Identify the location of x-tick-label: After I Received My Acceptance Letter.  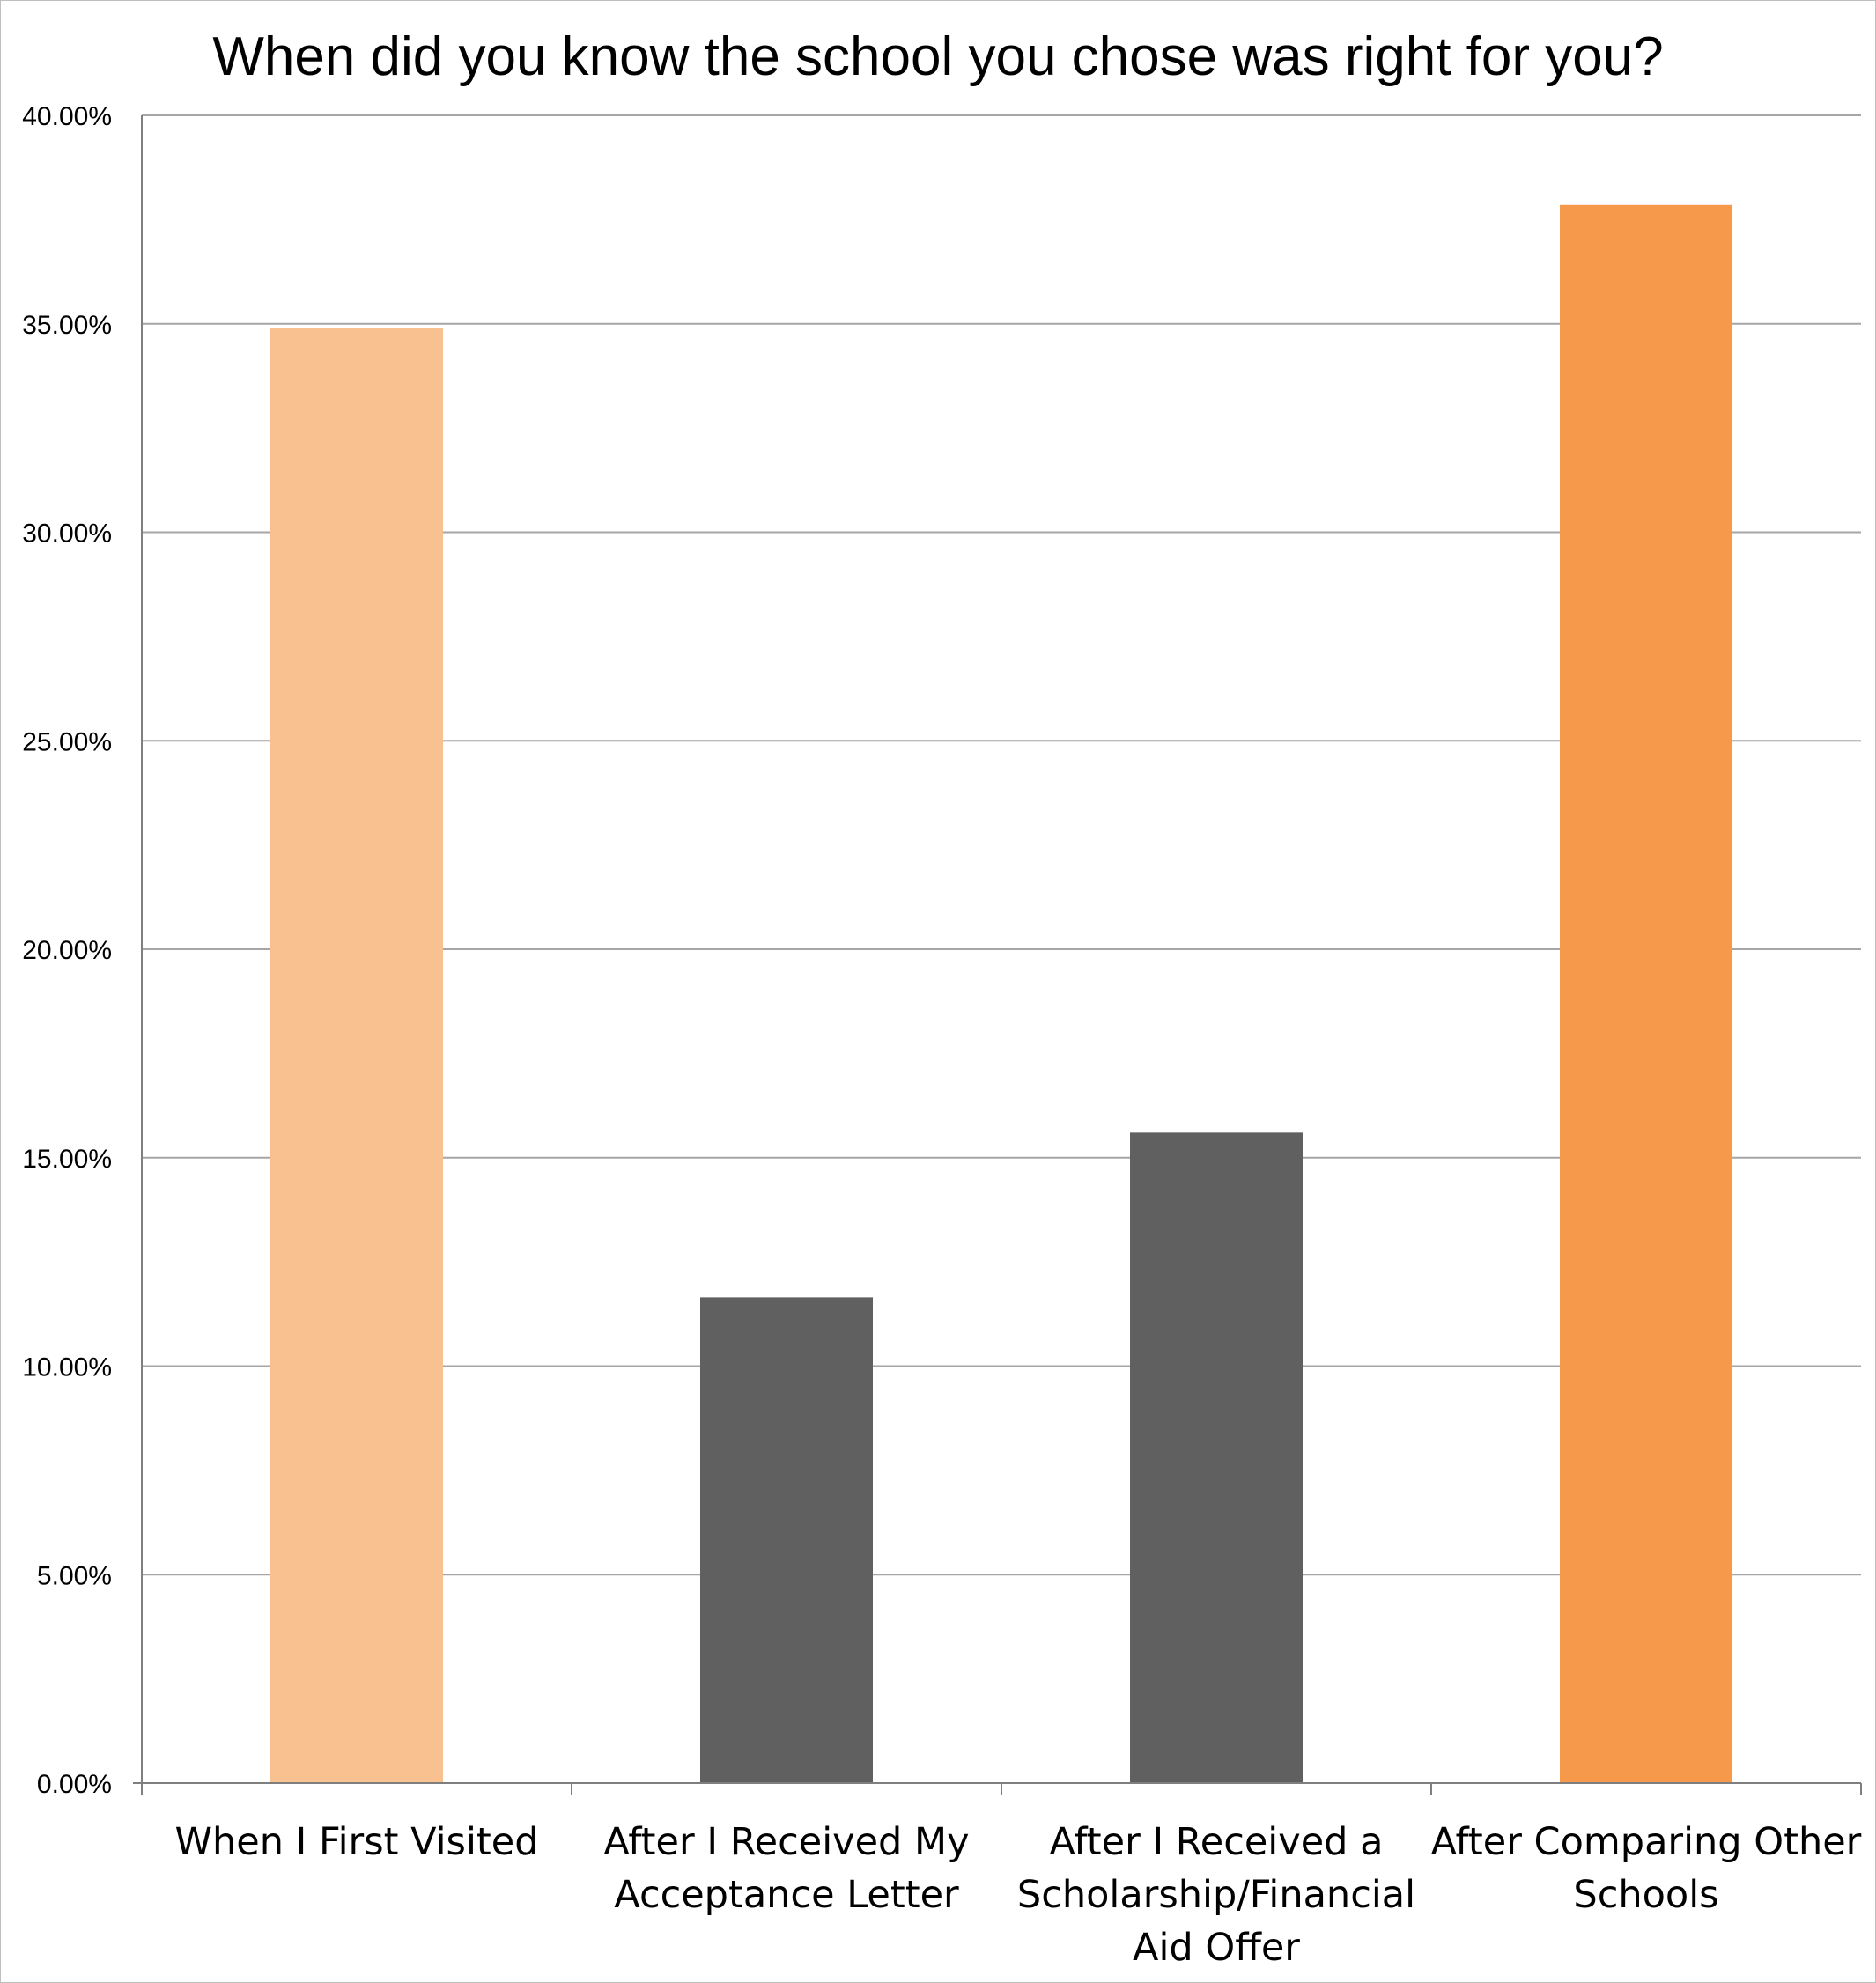
(786, 1868).